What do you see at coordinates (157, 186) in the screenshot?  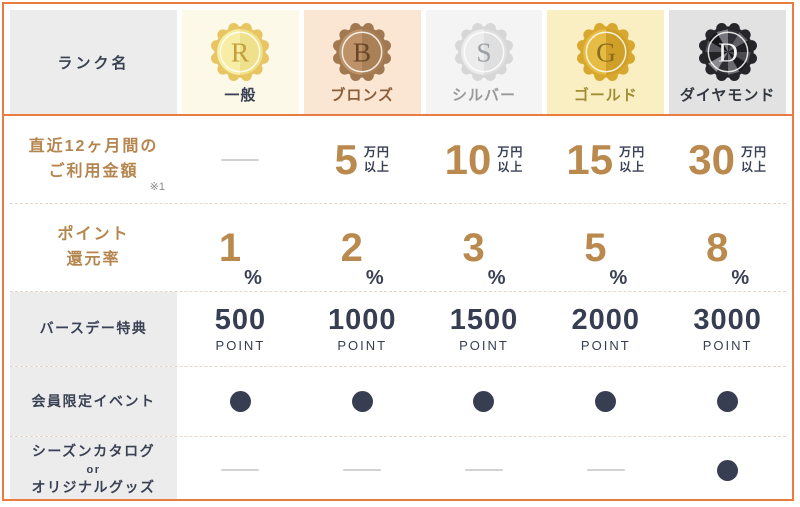 I see `footnote-marker: ※1` at bounding box center [157, 186].